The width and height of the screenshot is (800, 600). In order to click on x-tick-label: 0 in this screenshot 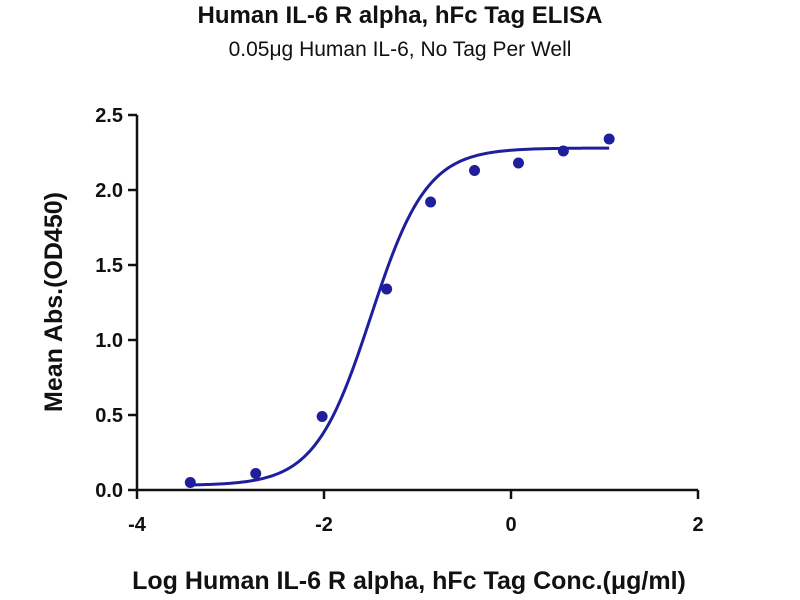, I will do `click(510, 525)`.